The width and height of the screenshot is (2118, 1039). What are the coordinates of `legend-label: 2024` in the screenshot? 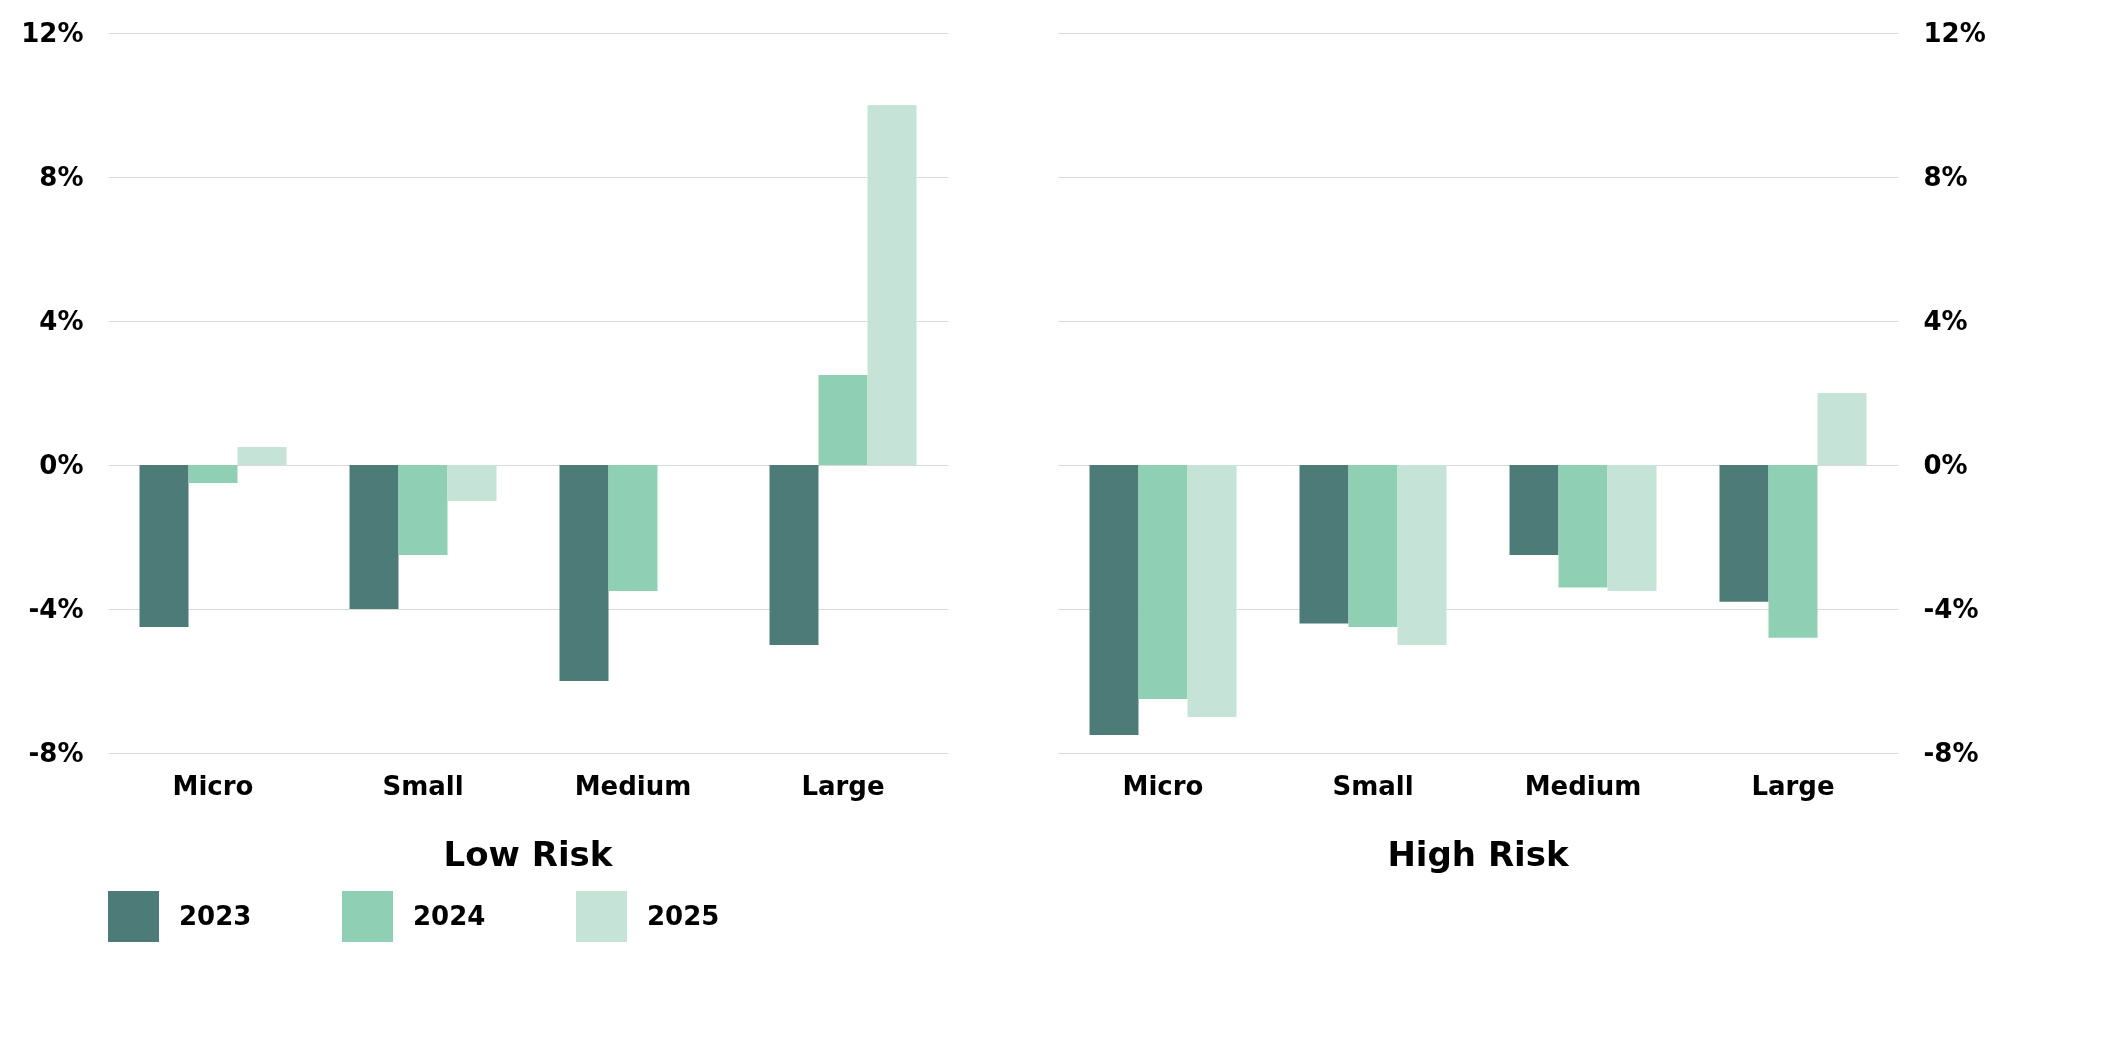 It's located at (449, 915).